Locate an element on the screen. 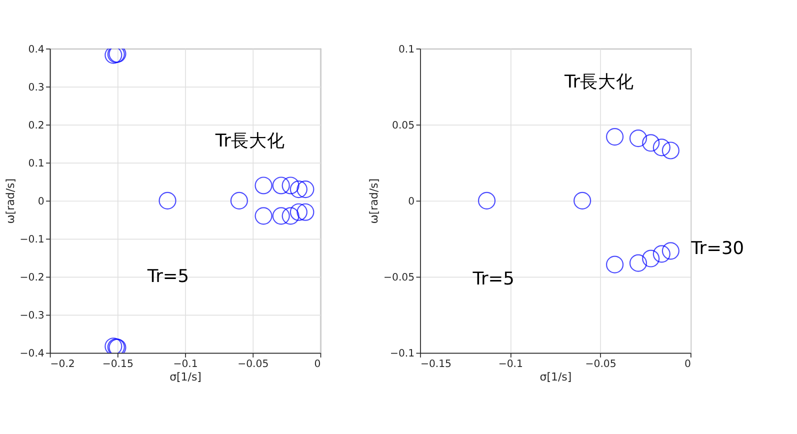 Image resolution: width=797 pixels, height=434 pixels. x-tick-label: −0.2 is located at coordinates (62, 364).